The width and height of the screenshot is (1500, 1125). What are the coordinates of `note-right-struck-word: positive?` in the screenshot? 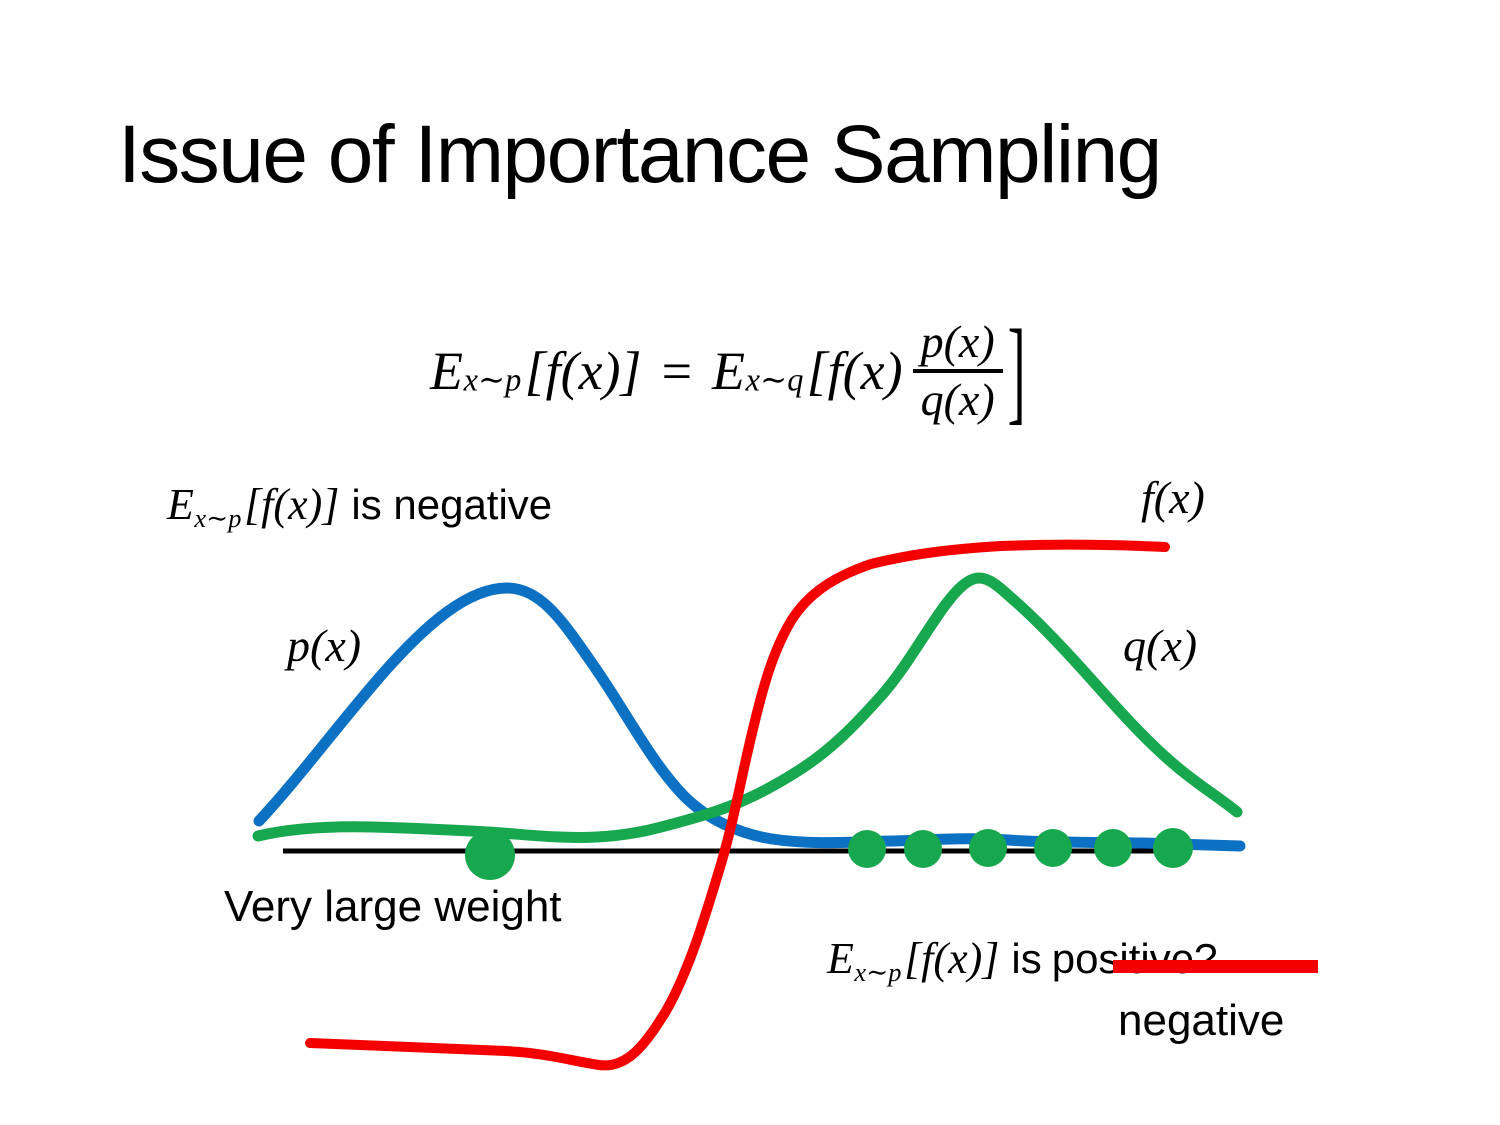 It's located at (1134, 958).